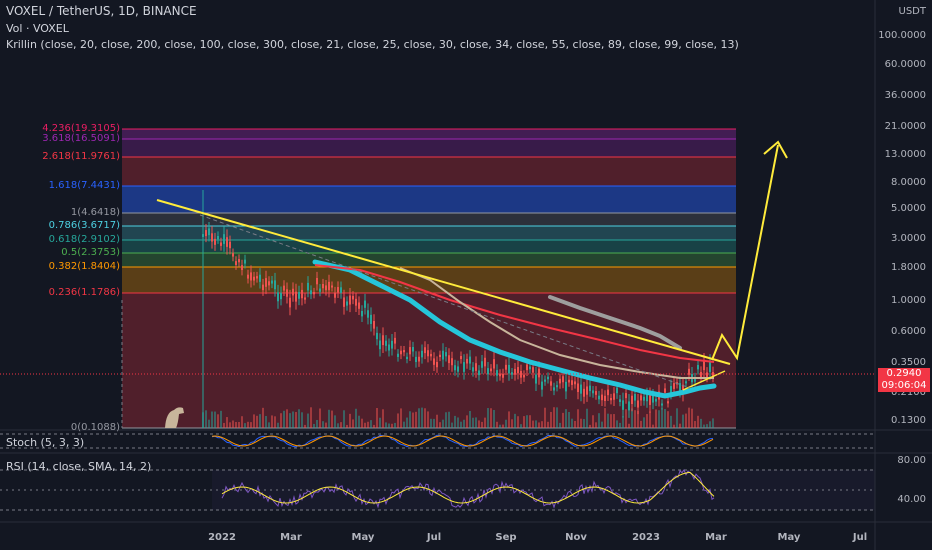 This screenshot has height=550, width=932. Describe the element at coordinates (905, 126) in the screenshot. I see `price-tick: 21.0000` at that location.